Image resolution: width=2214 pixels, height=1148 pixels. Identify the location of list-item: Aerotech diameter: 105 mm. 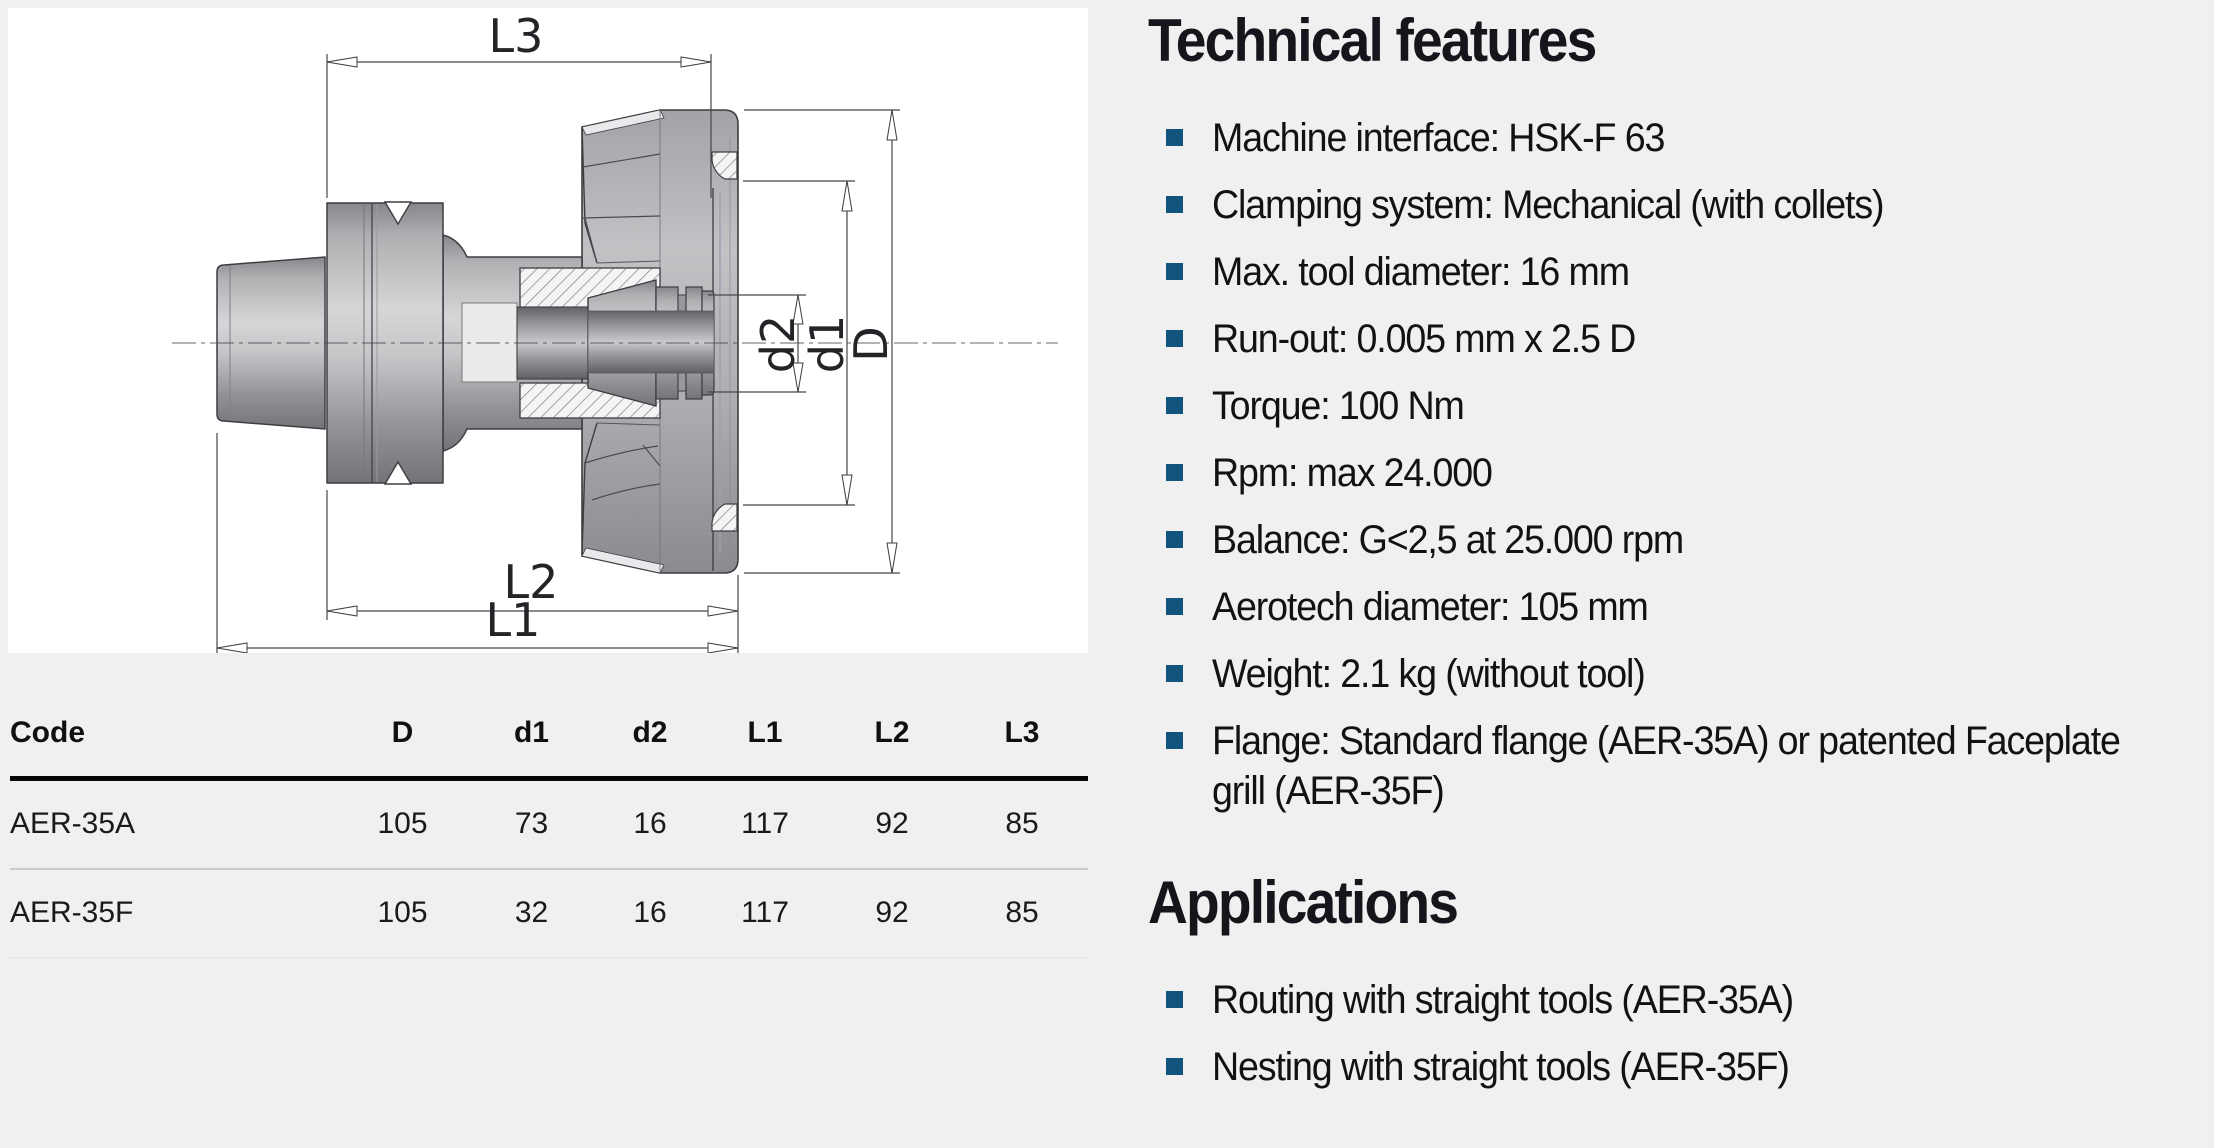
(1678, 607).